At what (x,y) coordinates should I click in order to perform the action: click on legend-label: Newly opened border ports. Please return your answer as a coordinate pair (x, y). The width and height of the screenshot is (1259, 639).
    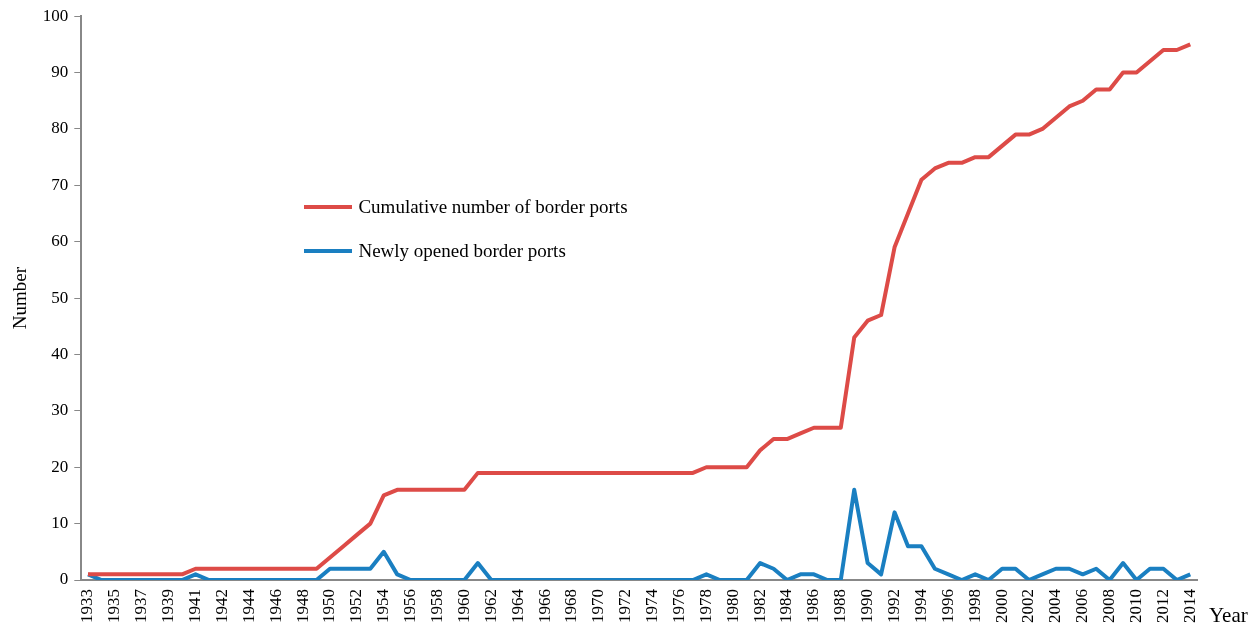
    Looking at the image, I should click on (462, 251).